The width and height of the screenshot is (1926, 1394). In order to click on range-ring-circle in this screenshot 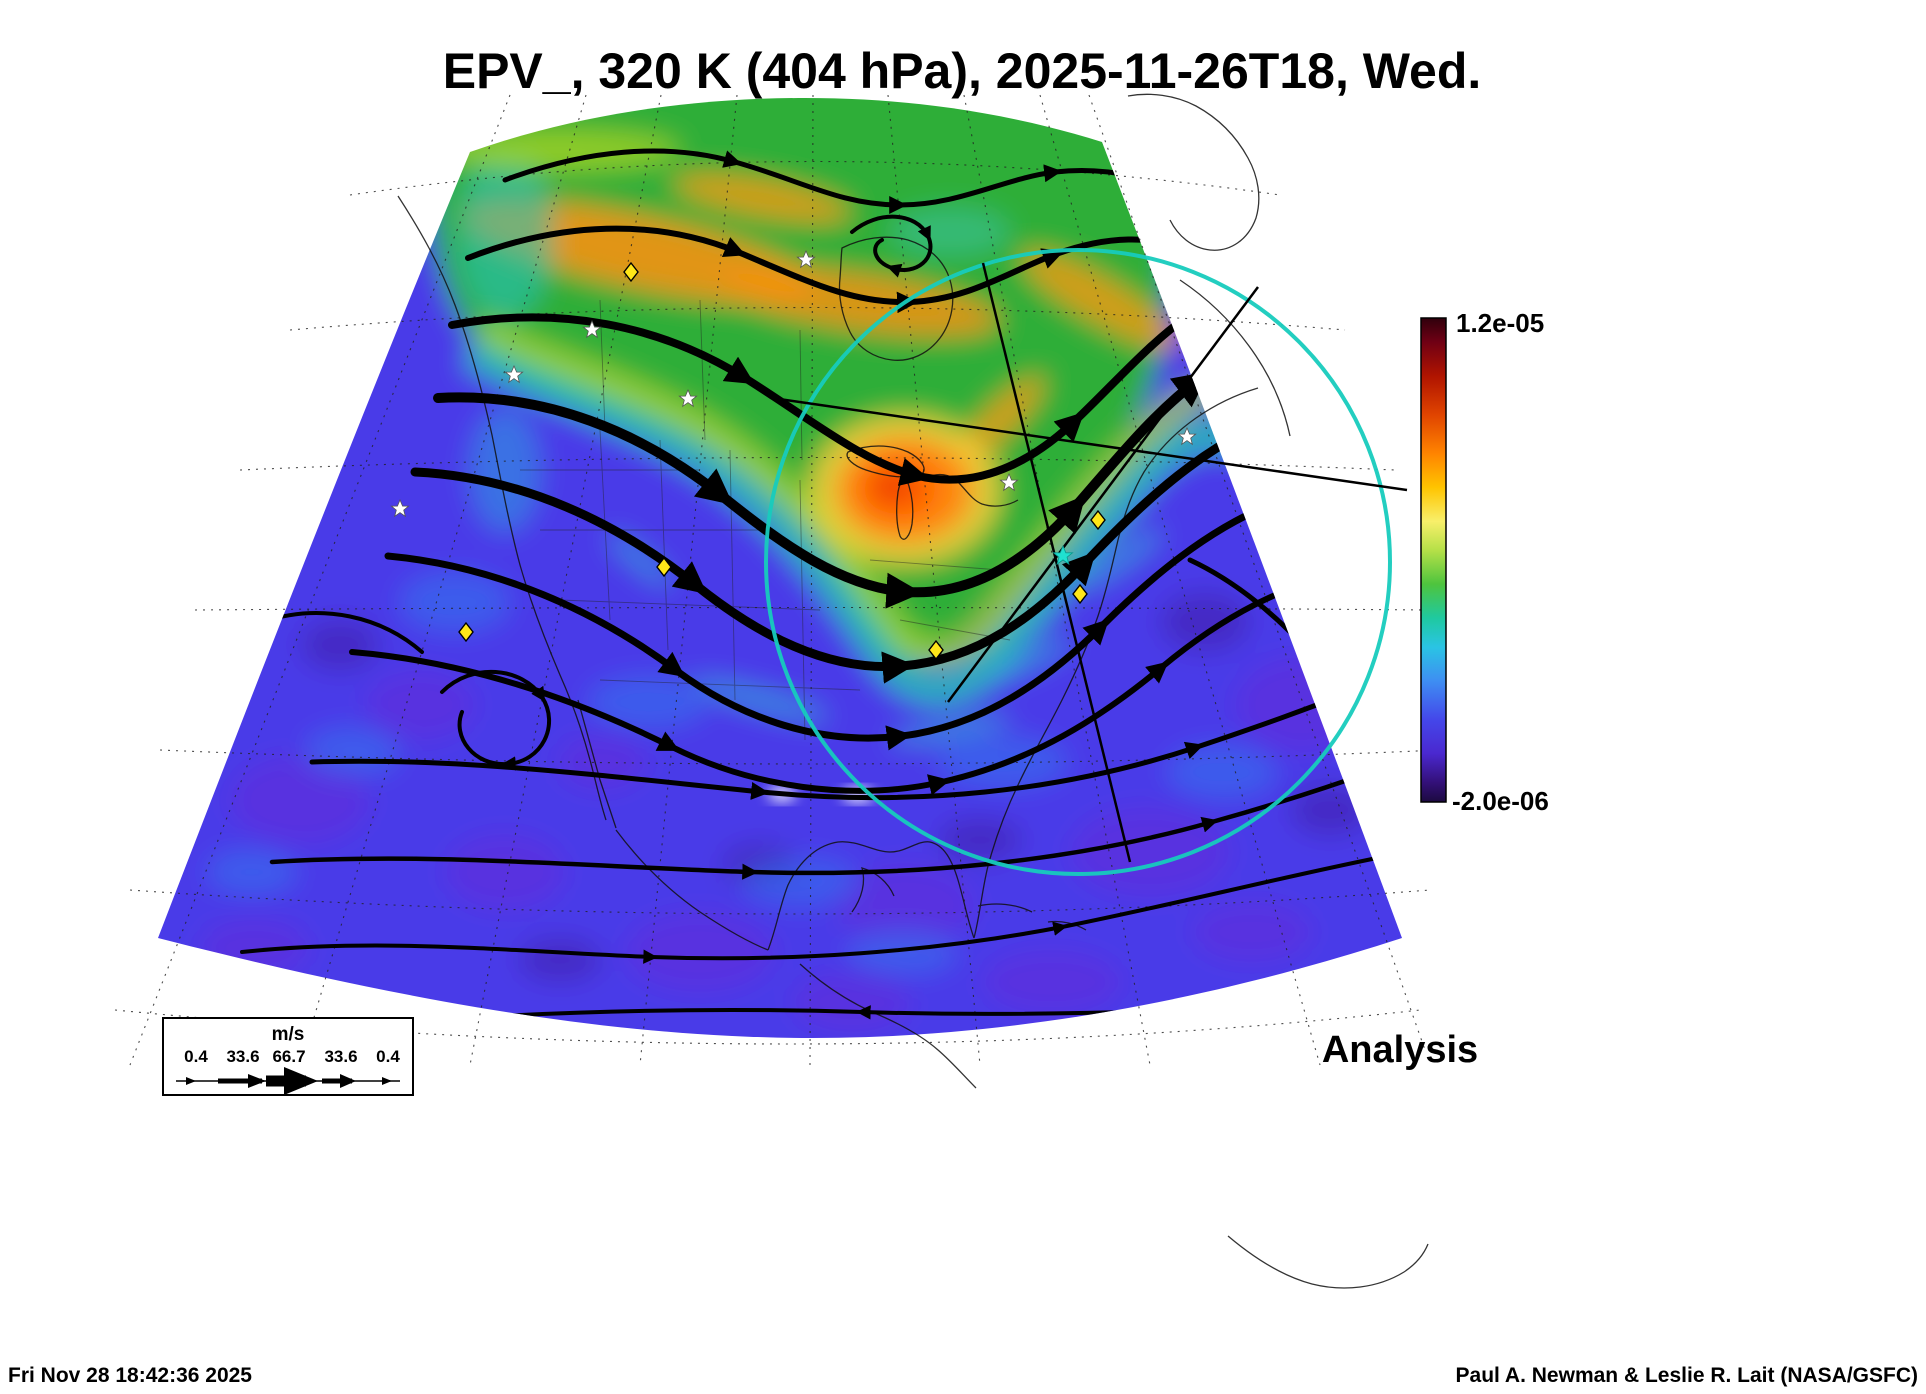, I will do `click(1078, 562)`.